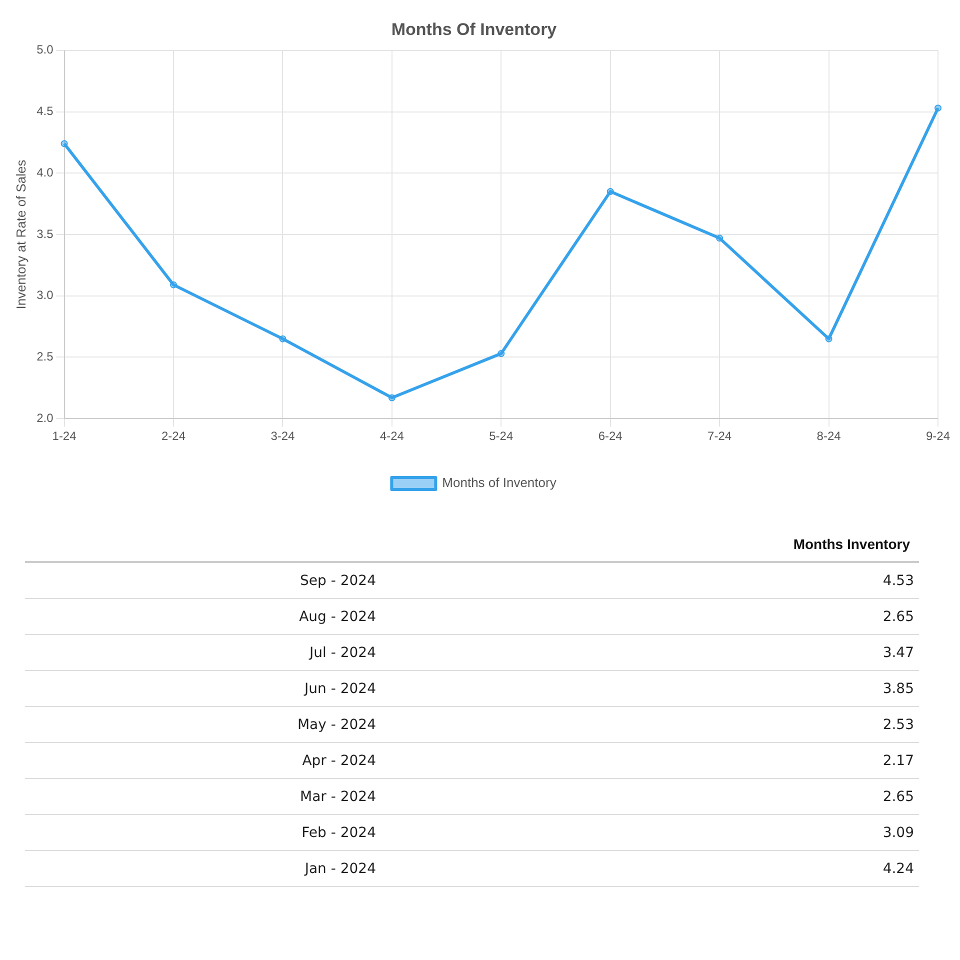  I want to click on x-tick-label: 4-24, so click(392, 436).